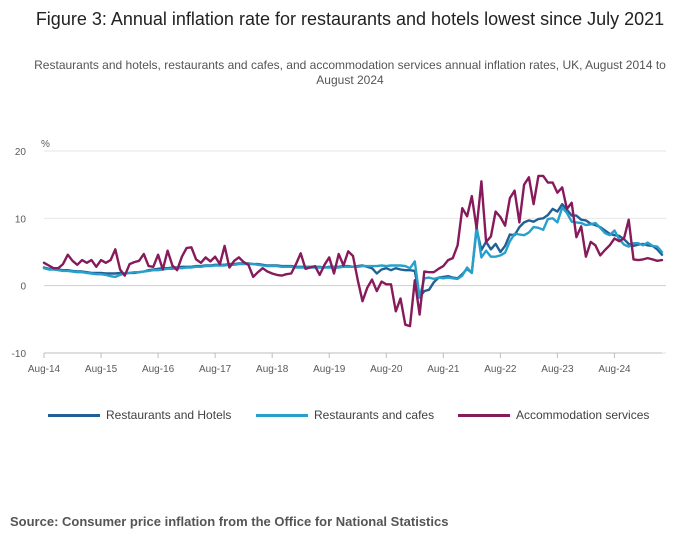 This screenshot has height=549, width=700. What do you see at coordinates (484, 415) in the screenshot?
I see `legend-swatch-accommodation-services` at bounding box center [484, 415].